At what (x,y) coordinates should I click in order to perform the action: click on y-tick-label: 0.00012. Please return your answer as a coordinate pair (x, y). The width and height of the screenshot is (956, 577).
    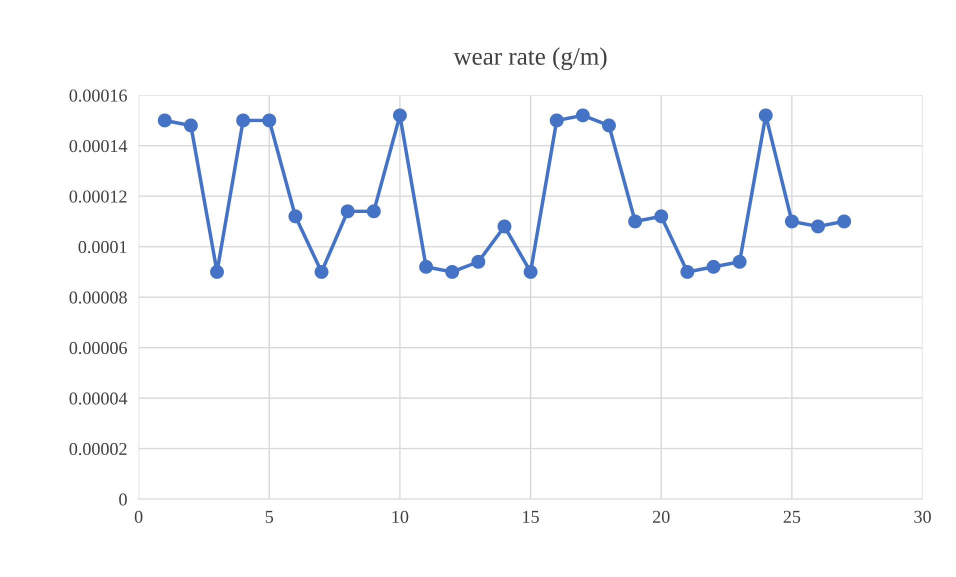
    Looking at the image, I should click on (98, 196).